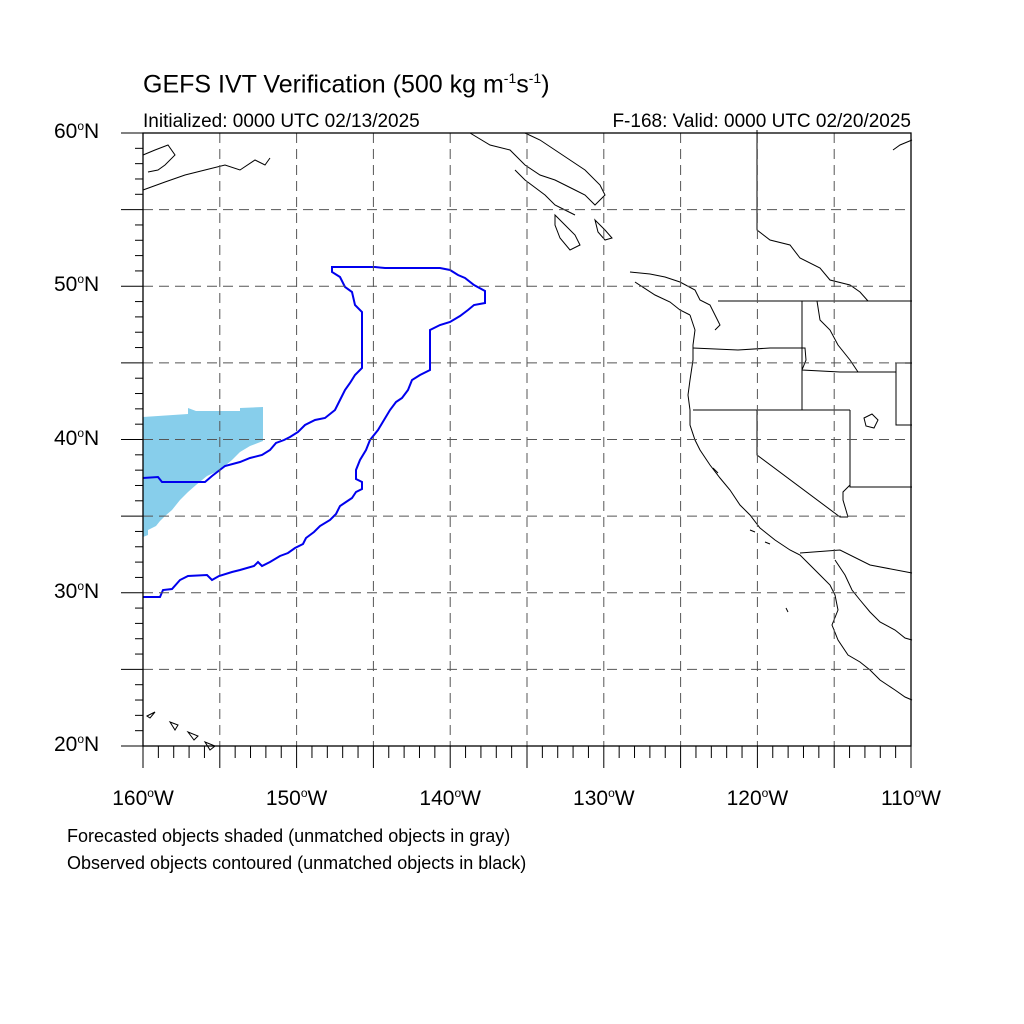  Describe the element at coordinates (346, 84) in the screenshot. I see `map-title: GEFS IVT Verification (500 kg m-1s-1)` at that location.